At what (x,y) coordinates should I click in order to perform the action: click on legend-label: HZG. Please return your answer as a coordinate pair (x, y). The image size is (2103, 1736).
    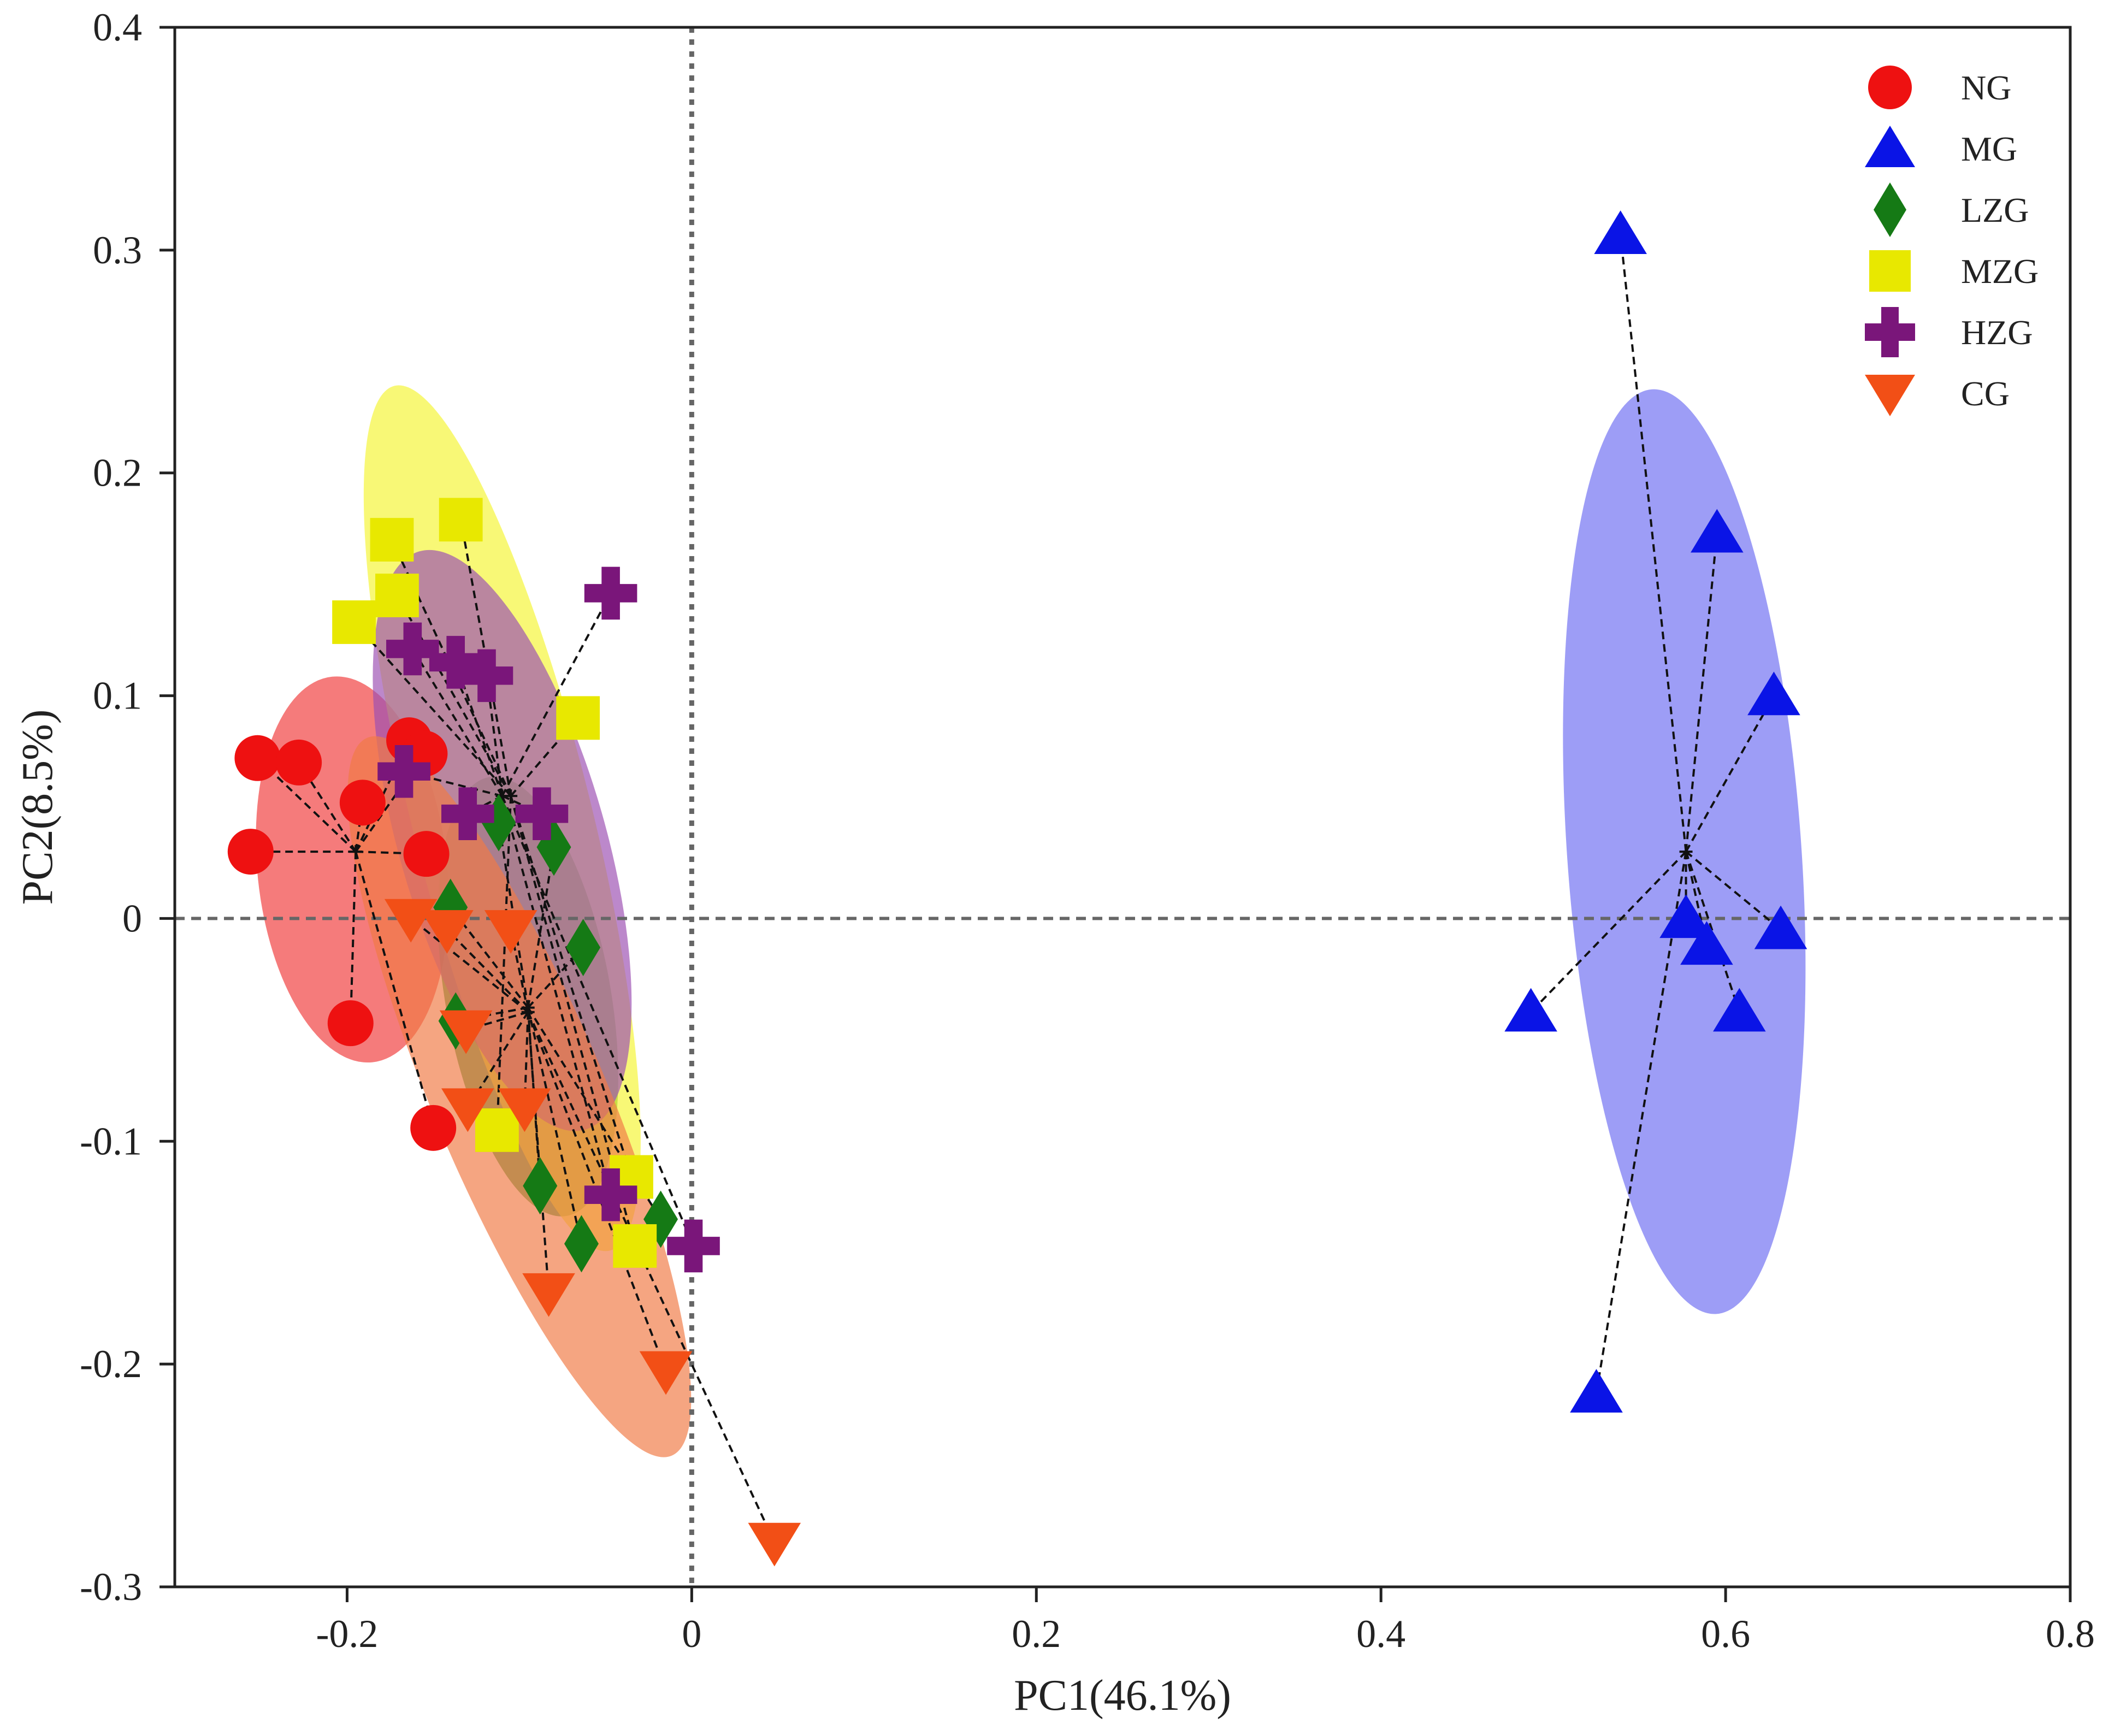
    Looking at the image, I should click on (1997, 332).